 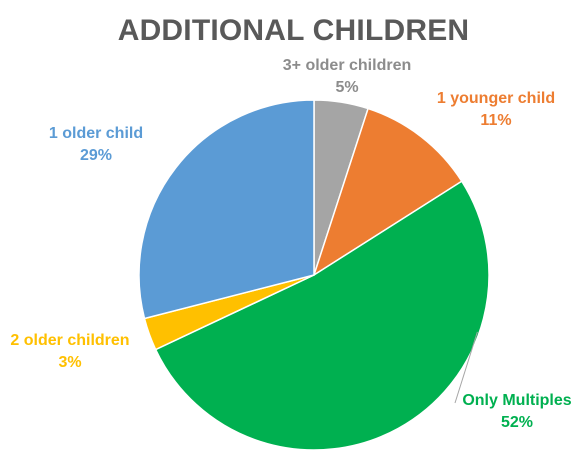 What do you see at coordinates (387, 192) in the screenshot?
I see `pie-slice-1-younger-child` at bounding box center [387, 192].